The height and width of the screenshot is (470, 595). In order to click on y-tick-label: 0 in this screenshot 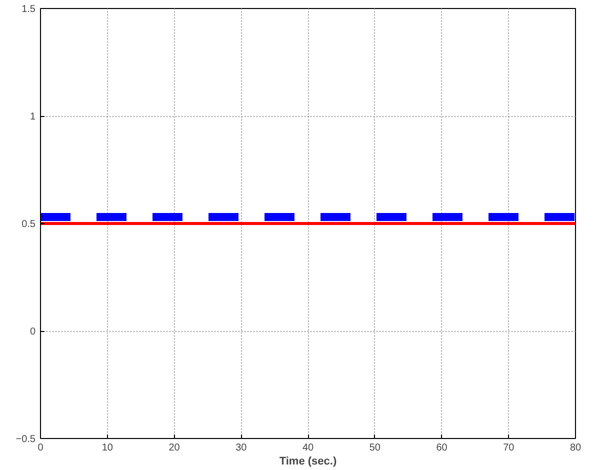, I will do `click(33, 332)`.